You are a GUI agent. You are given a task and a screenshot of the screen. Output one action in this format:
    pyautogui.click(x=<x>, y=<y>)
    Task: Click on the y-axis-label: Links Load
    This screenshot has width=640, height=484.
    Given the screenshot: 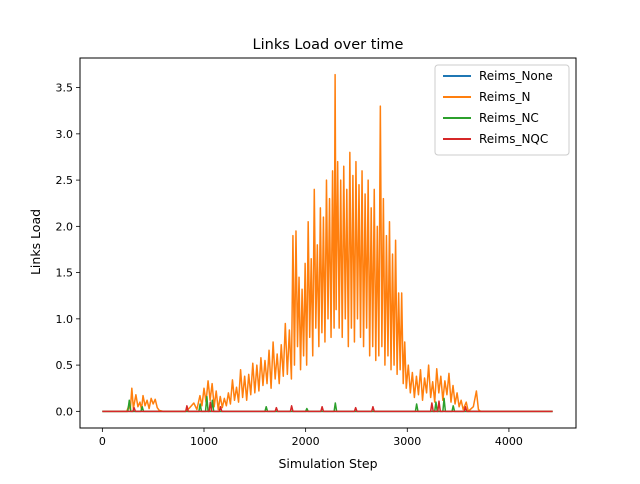 What is the action you would take?
    pyautogui.click(x=35, y=242)
    